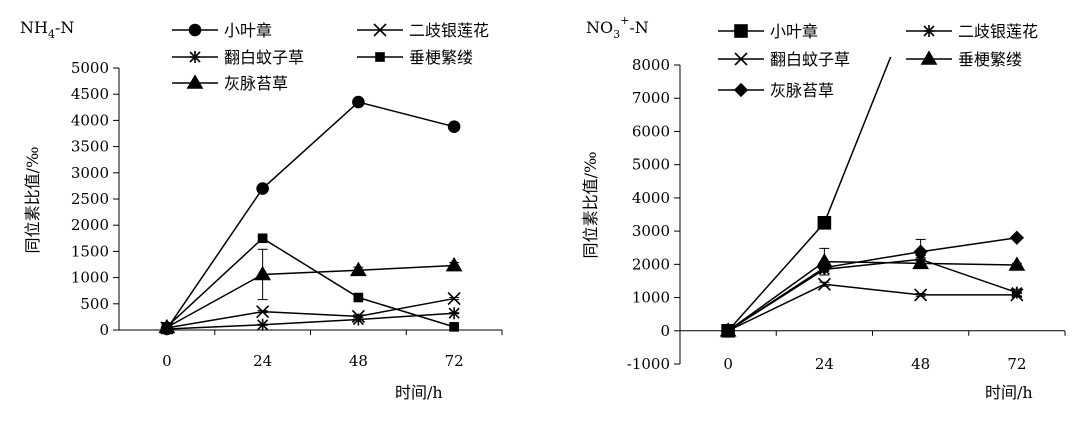 The image size is (1092, 421). Describe the element at coordinates (90, 94) in the screenshot. I see `y-tick-label: 4500` at that location.